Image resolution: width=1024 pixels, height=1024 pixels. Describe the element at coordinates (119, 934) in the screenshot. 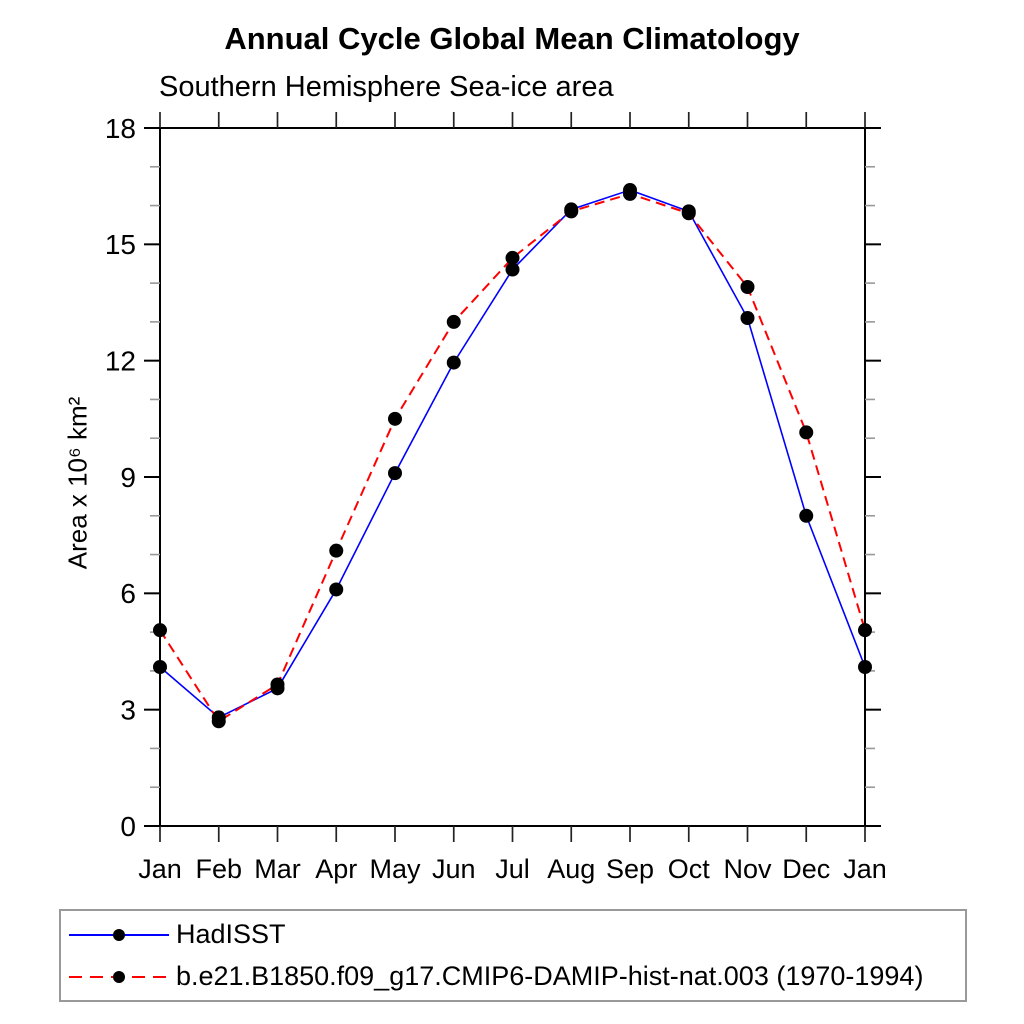

I see `legend-line-sample-solid` at that location.